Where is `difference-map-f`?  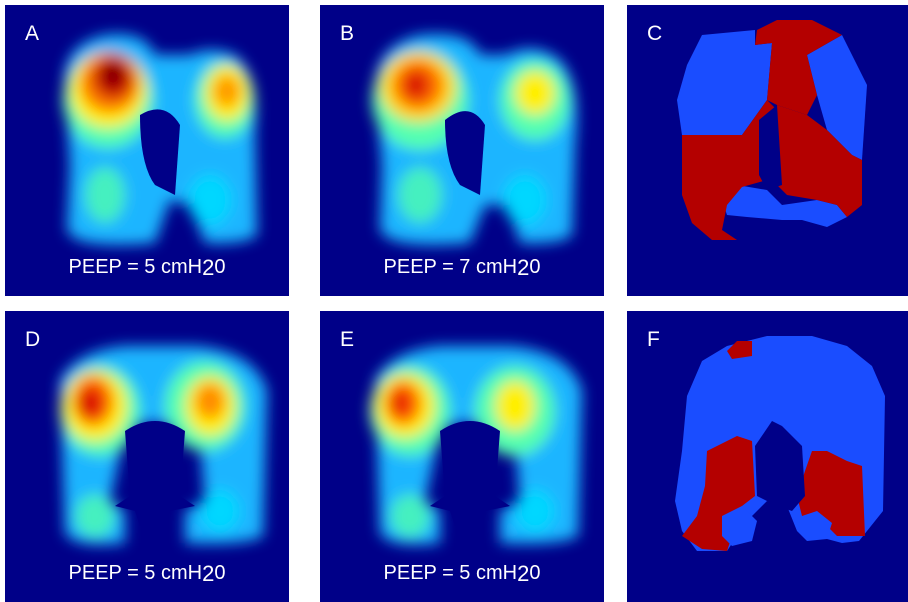
difference-map-f is located at coordinates (780, 443).